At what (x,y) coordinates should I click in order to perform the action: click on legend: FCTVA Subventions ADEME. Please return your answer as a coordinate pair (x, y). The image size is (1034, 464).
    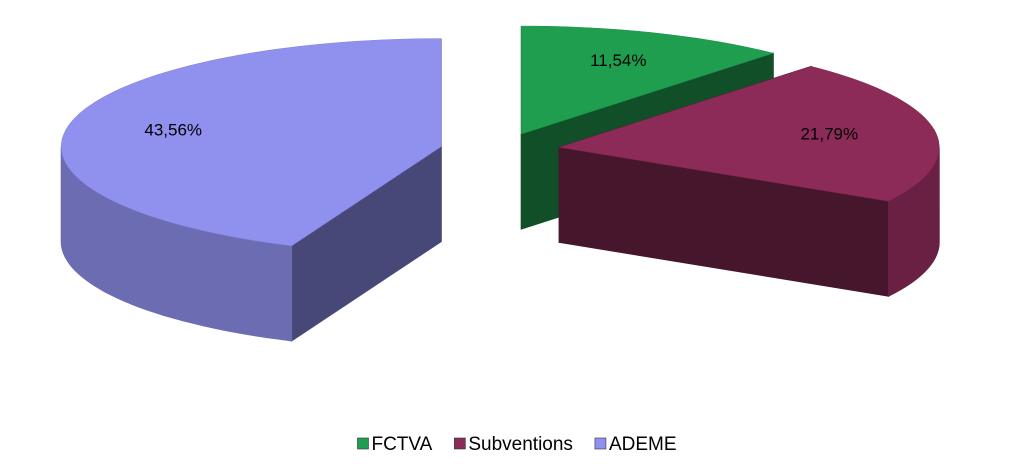
    Looking at the image, I should click on (517, 444).